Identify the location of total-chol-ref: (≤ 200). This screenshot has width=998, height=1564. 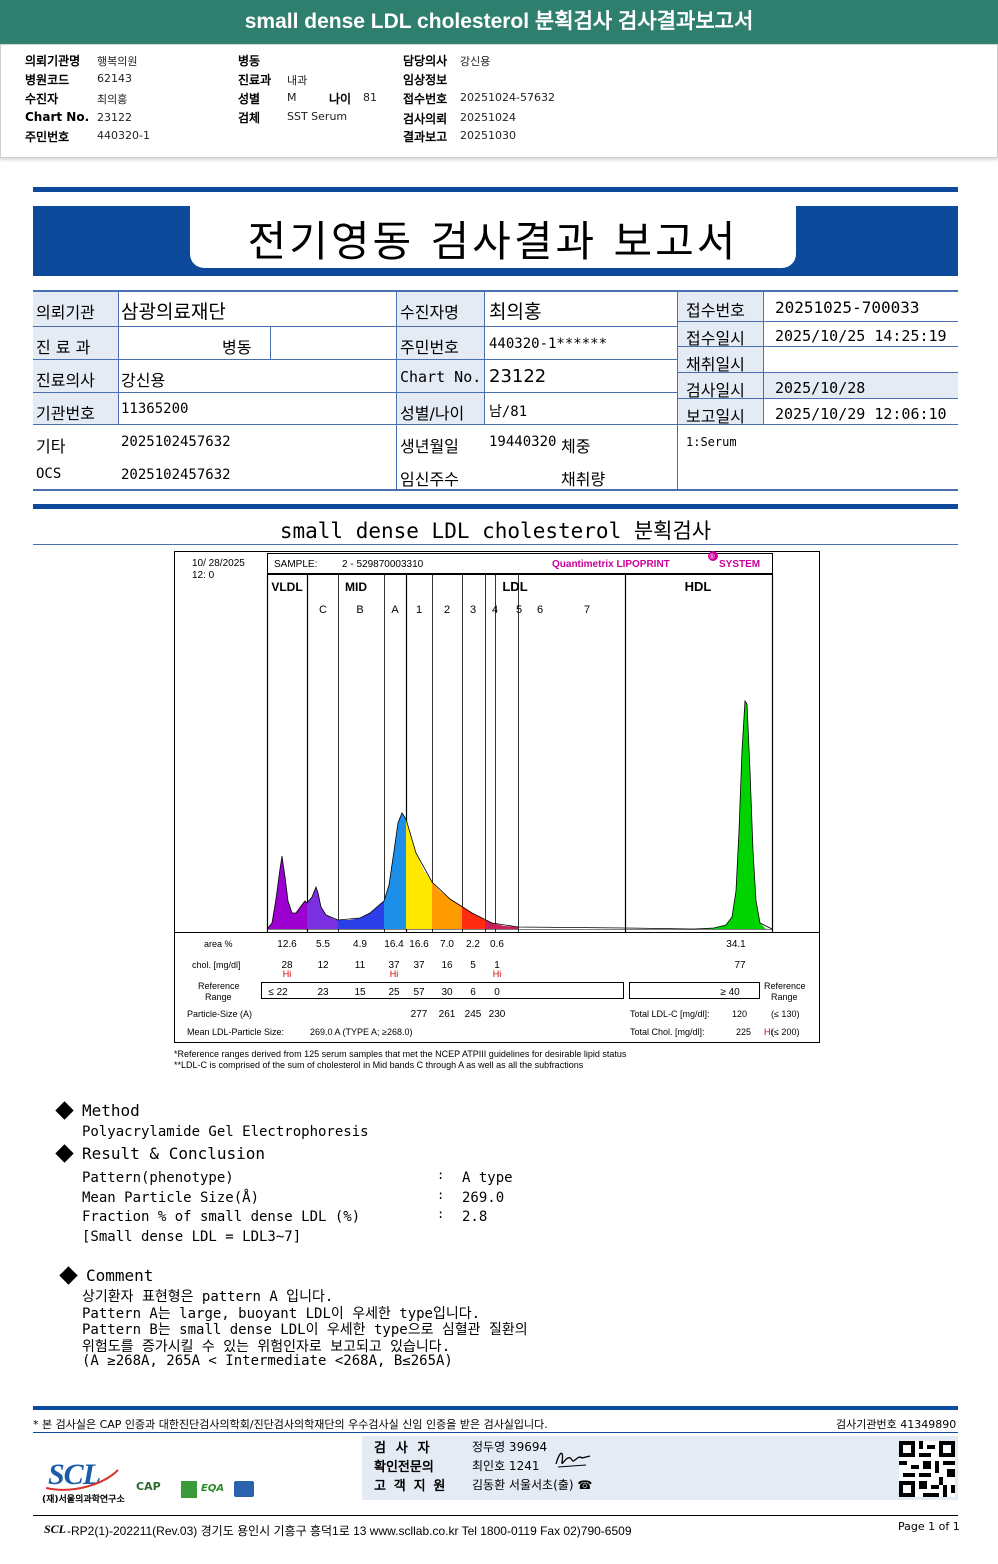
(785, 1032).